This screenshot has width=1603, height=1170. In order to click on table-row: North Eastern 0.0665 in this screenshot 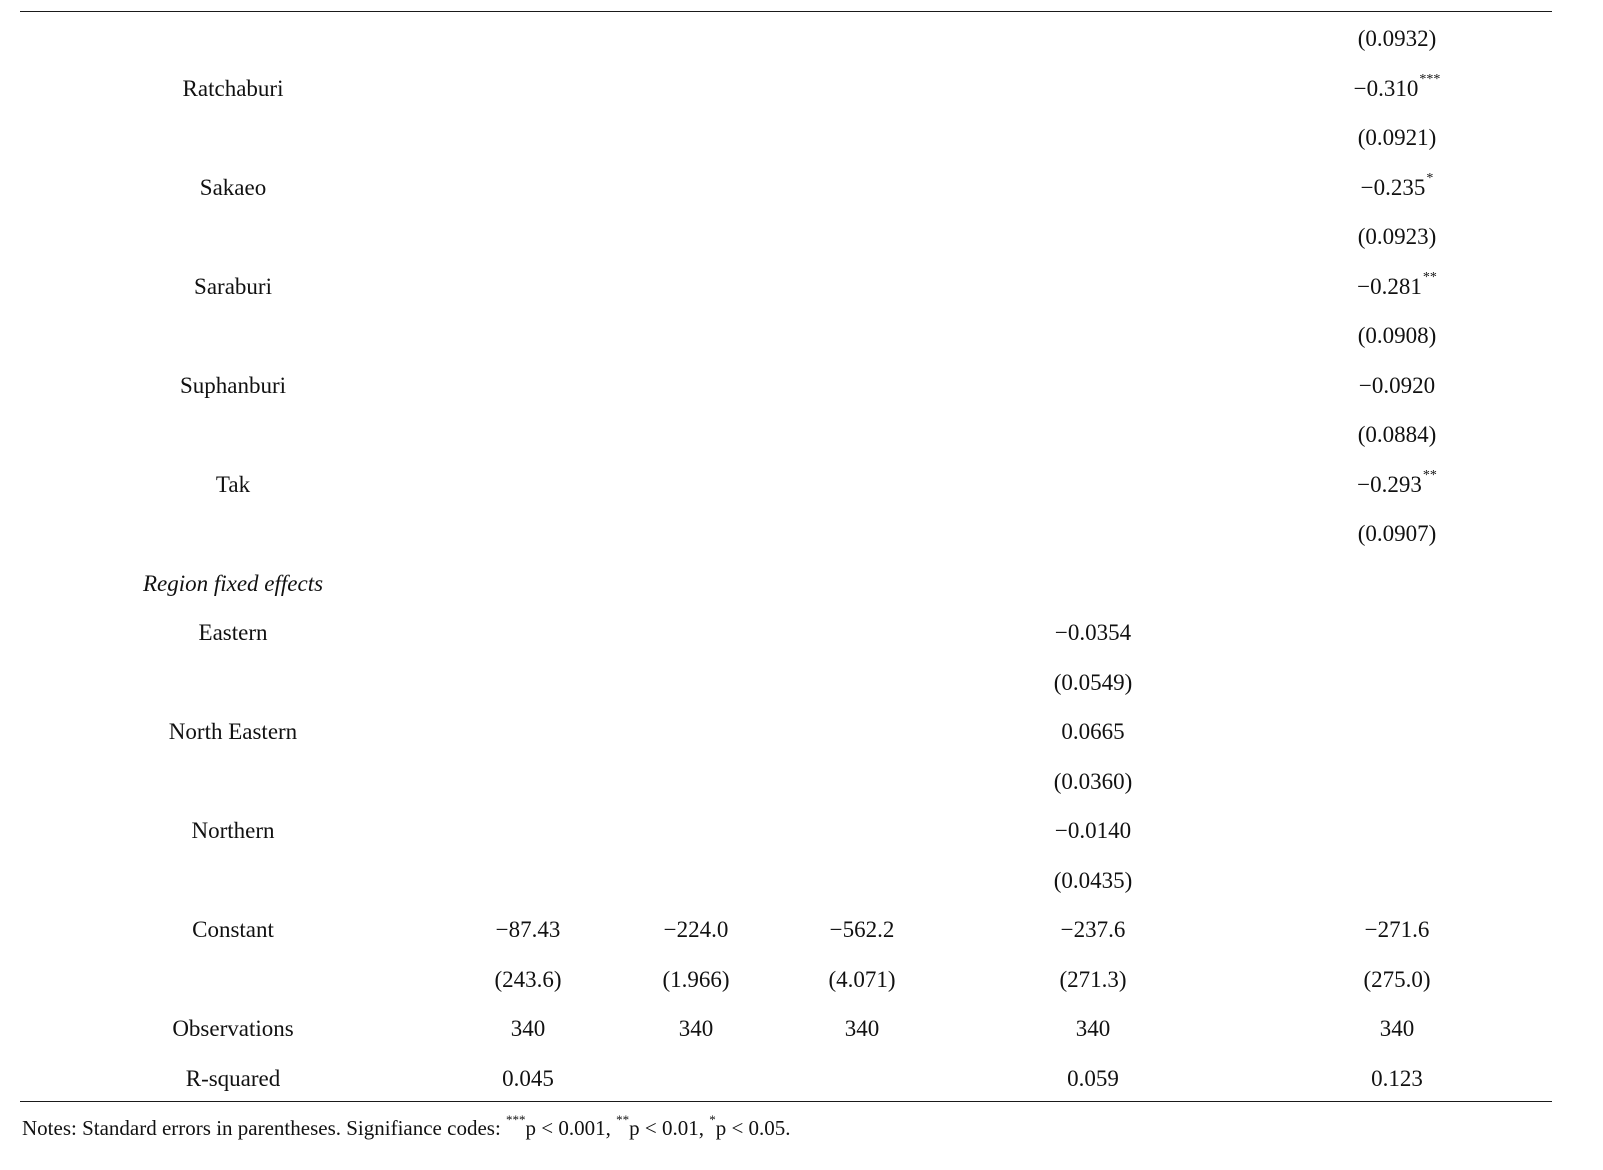, I will do `click(801, 732)`.